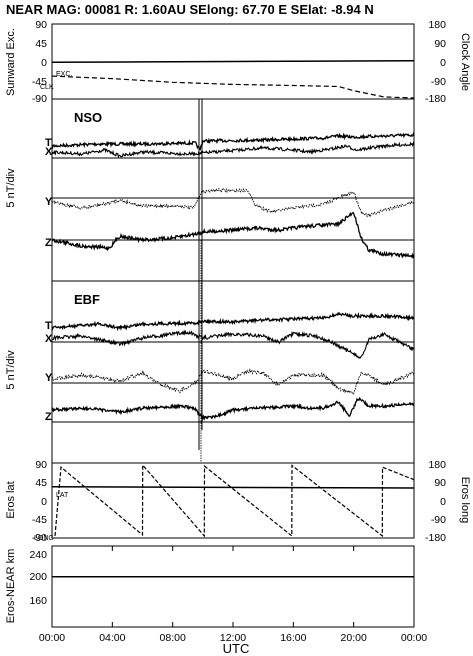 The width and height of the screenshot is (473, 656). What do you see at coordinates (465, 500) in the screenshot?
I see `right-axis-label: Eros long` at bounding box center [465, 500].